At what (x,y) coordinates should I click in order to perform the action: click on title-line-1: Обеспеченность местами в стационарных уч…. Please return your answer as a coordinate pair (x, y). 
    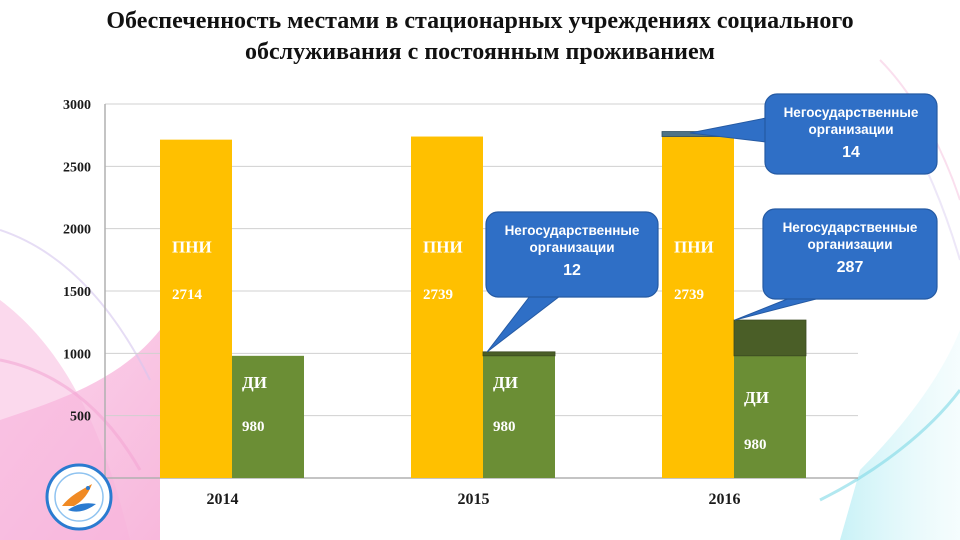
    Looking at the image, I should click on (480, 21).